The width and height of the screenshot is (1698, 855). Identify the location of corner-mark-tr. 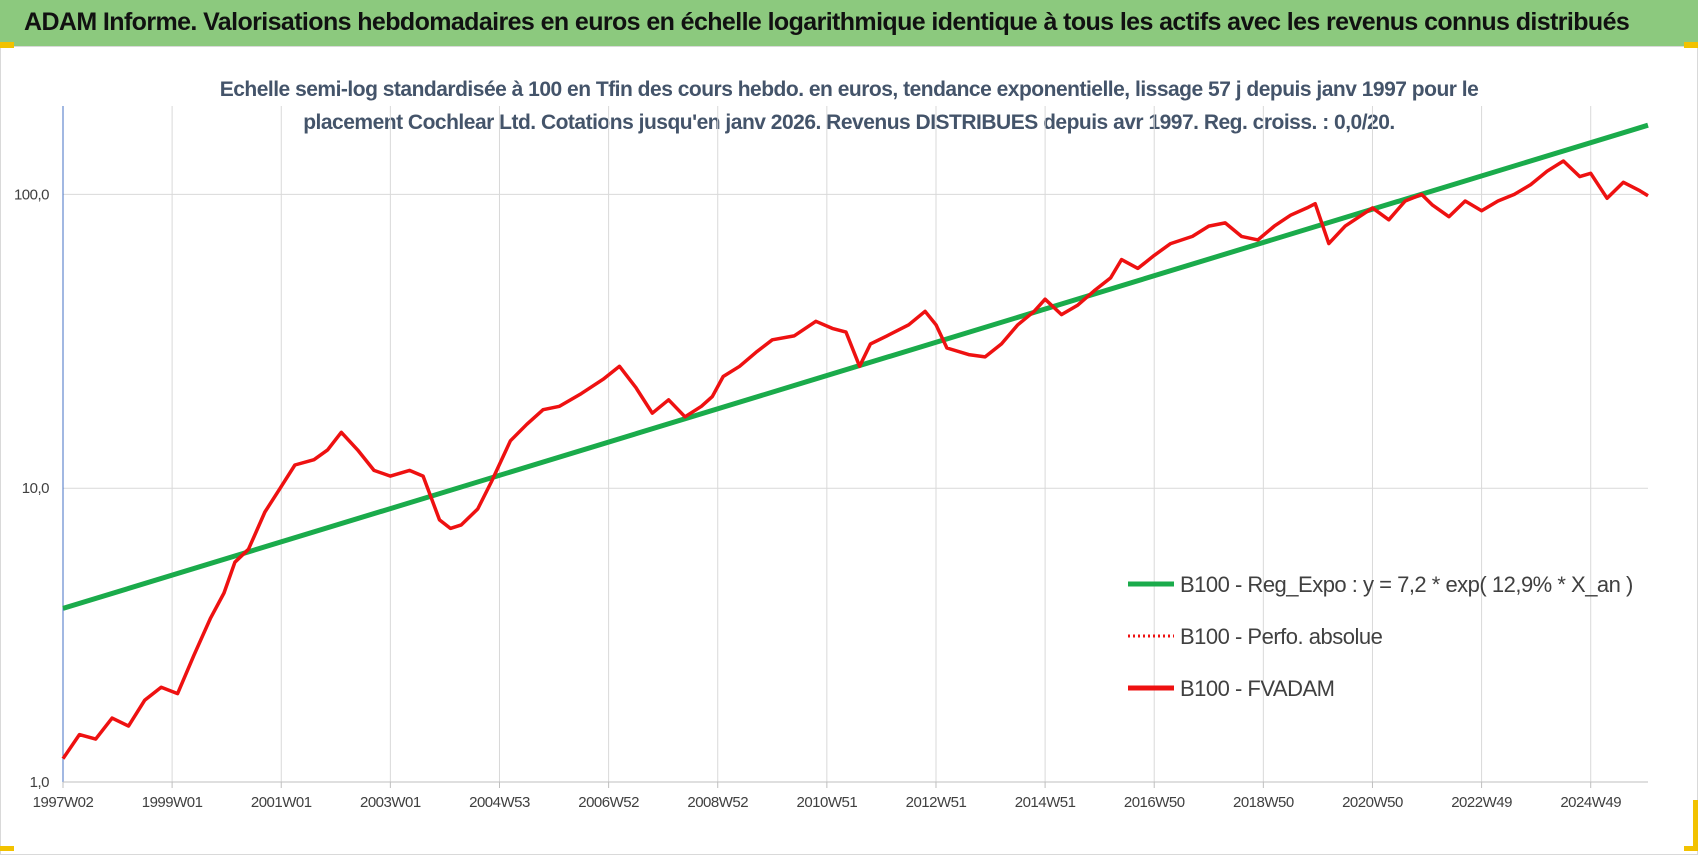
(1691, 45).